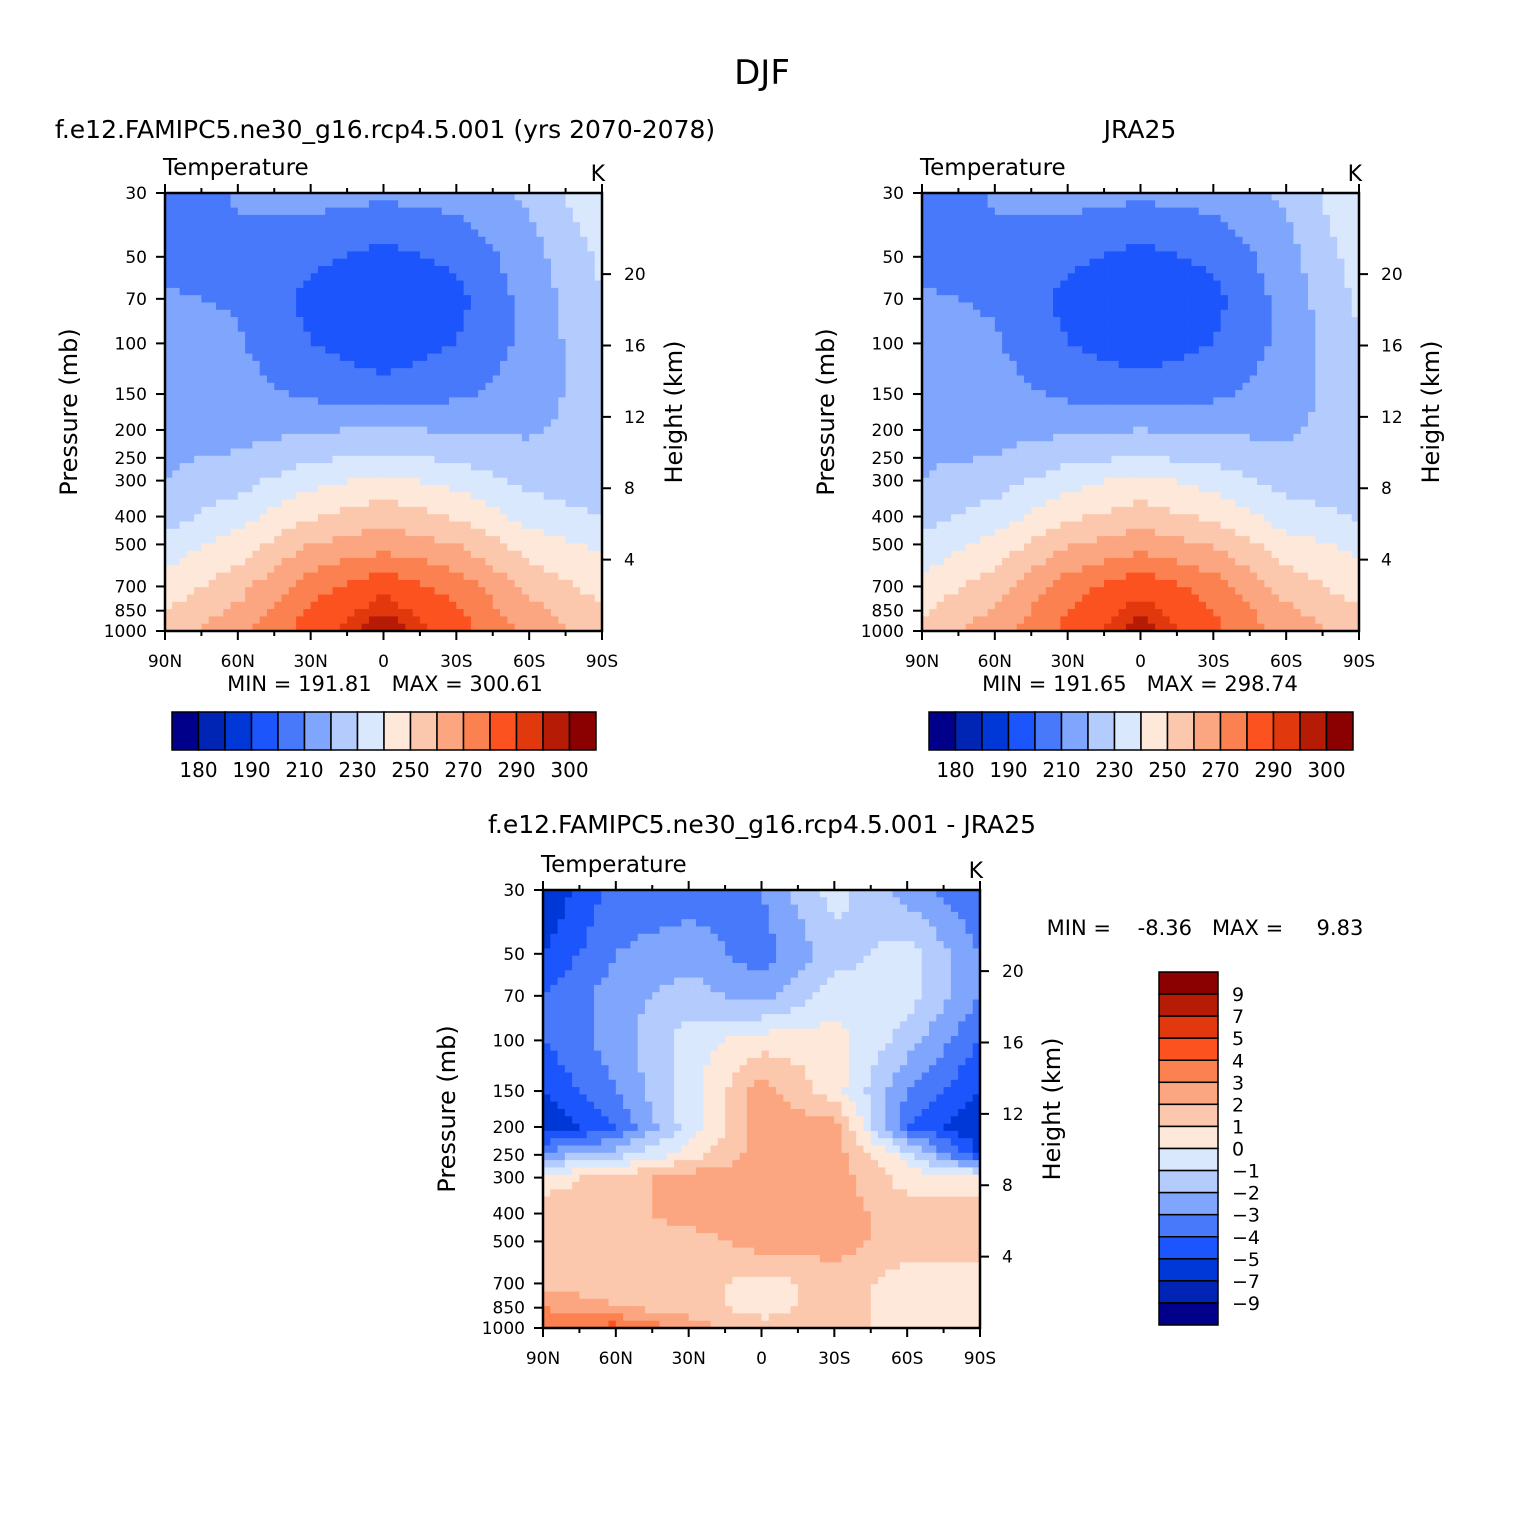  What do you see at coordinates (136, 194) in the screenshot?
I see `y-tick-label: 30` at bounding box center [136, 194].